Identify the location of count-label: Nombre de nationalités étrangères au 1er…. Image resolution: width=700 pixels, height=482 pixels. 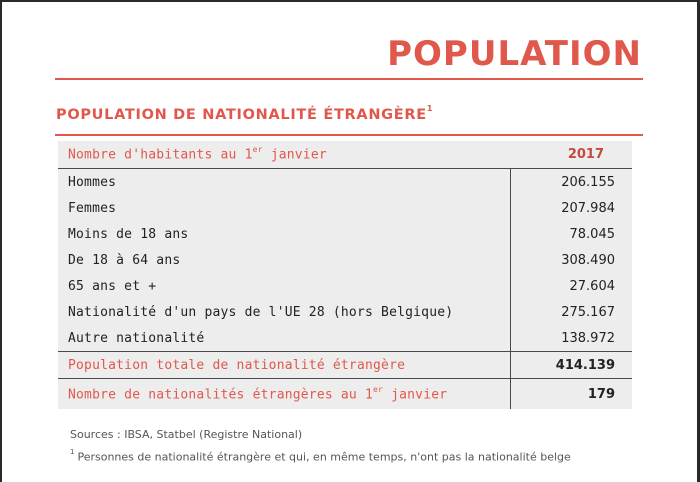
(284, 393).